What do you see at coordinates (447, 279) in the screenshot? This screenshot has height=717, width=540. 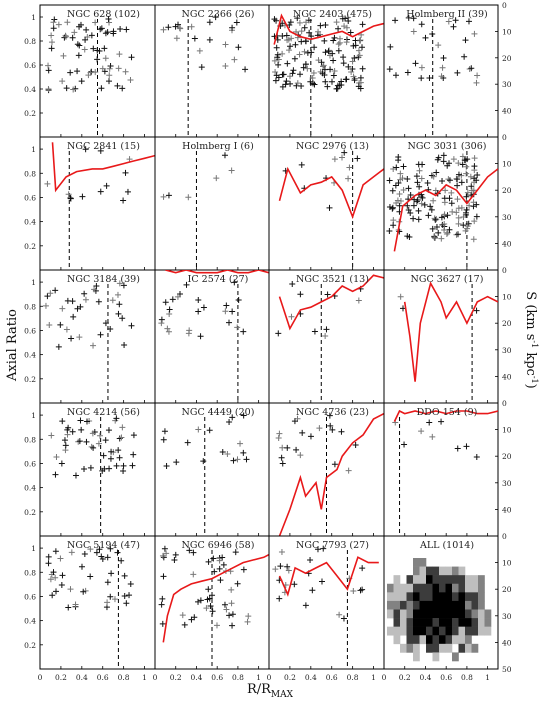 I see `panel-title: NGC 3627 (17)` at bounding box center [447, 279].